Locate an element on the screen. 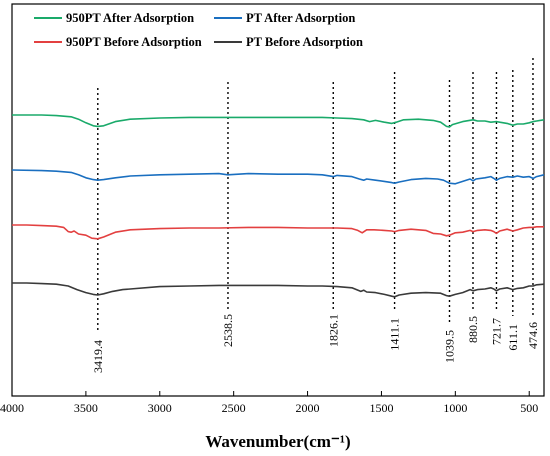 The width and height of the screenshot is (550, 456). legend-label-4: PT Before Adsorption is located at coordinates (304, 42).